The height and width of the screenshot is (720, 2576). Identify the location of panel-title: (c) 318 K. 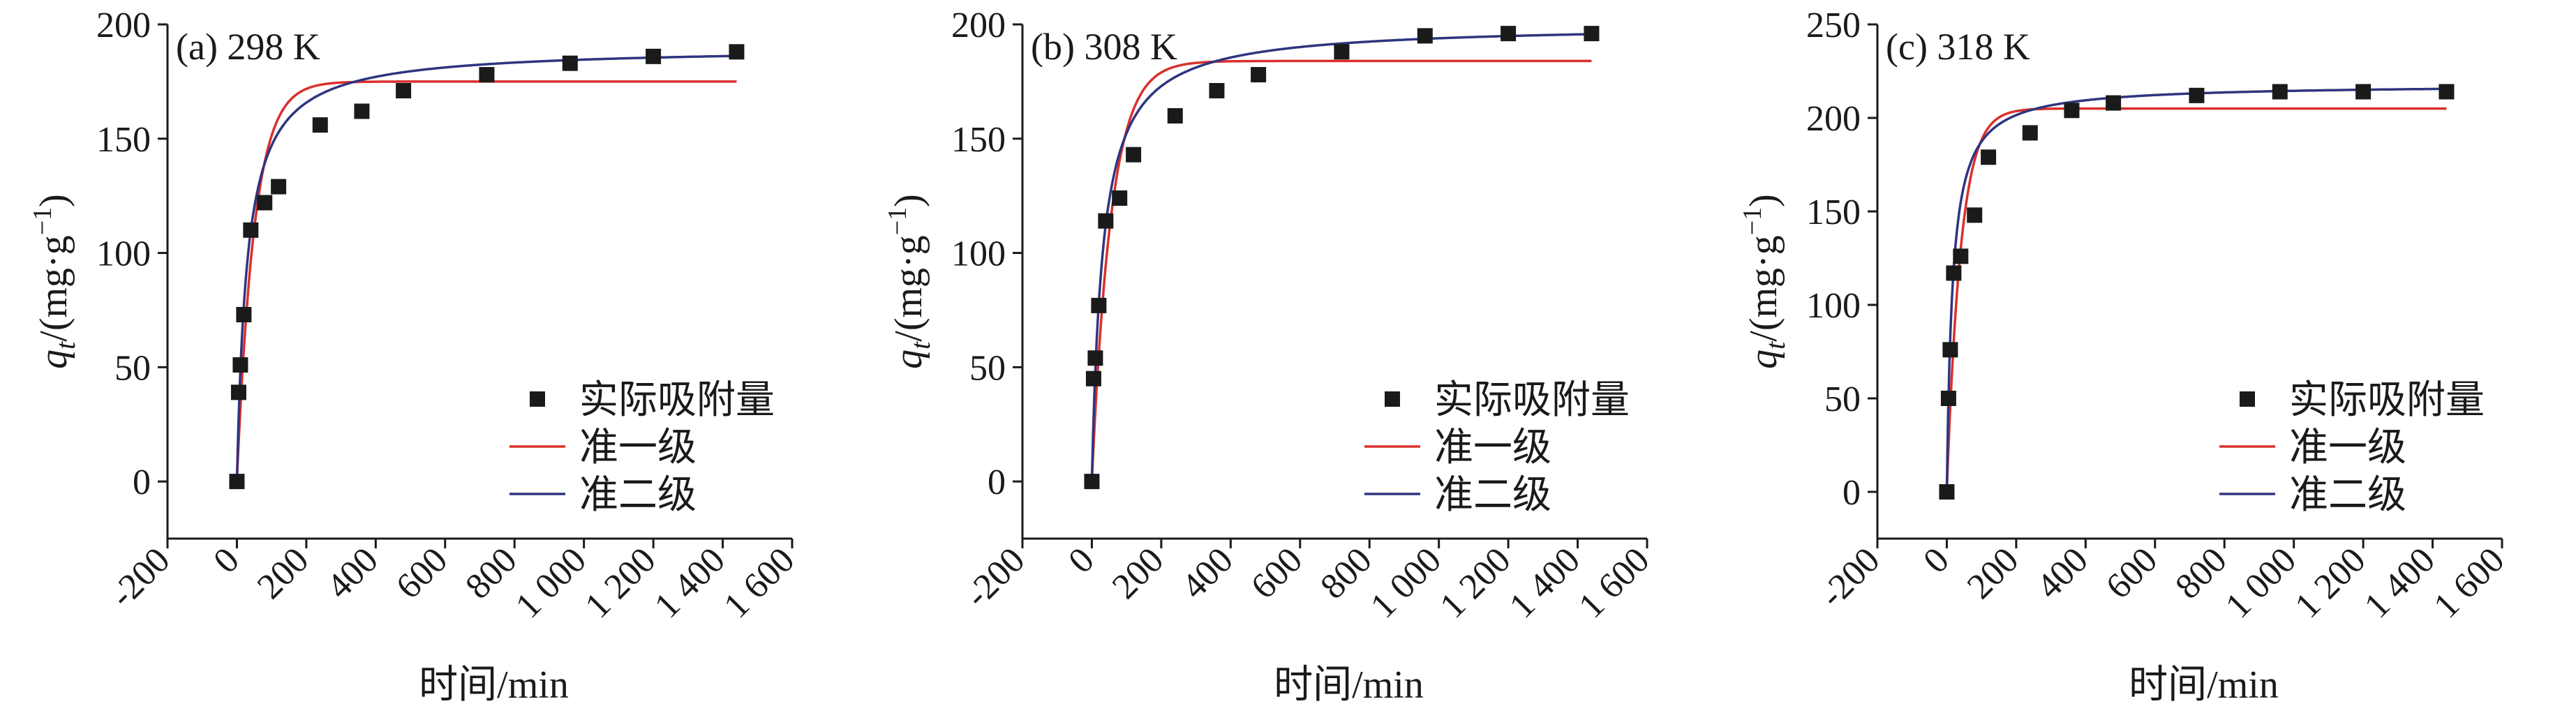
(1958, 47).